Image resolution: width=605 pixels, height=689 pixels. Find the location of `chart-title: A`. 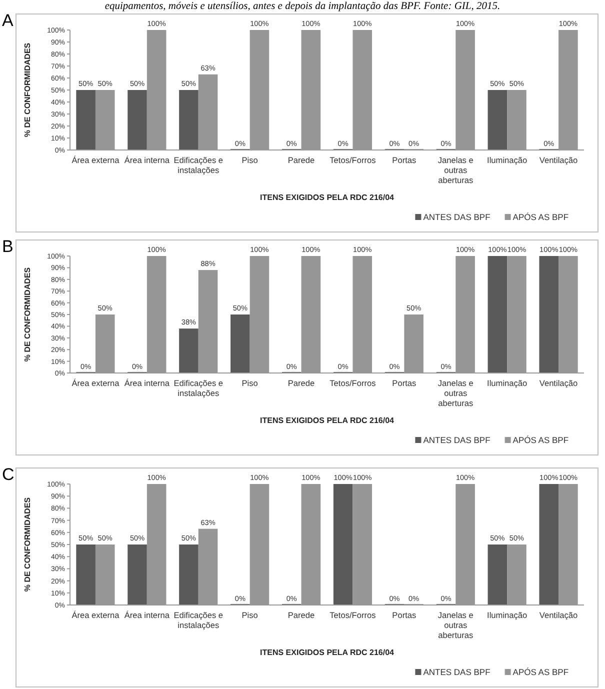

chart-title: A is located at coordinates (8, 20).